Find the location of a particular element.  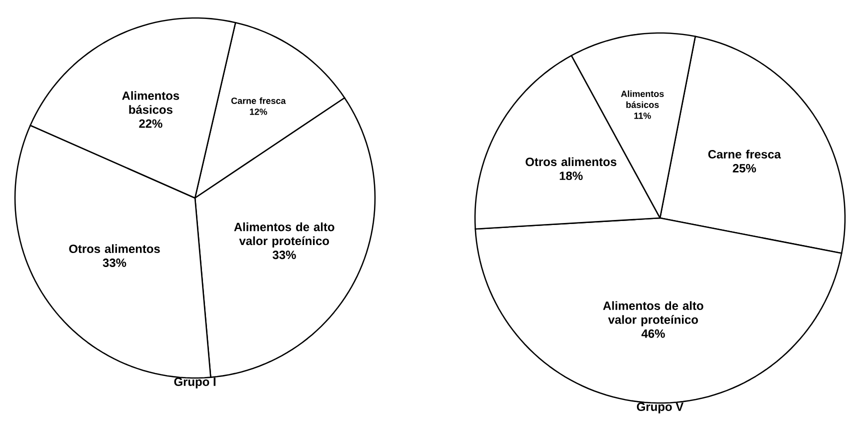

data-label: 22% is located at coordinates (150, 123).